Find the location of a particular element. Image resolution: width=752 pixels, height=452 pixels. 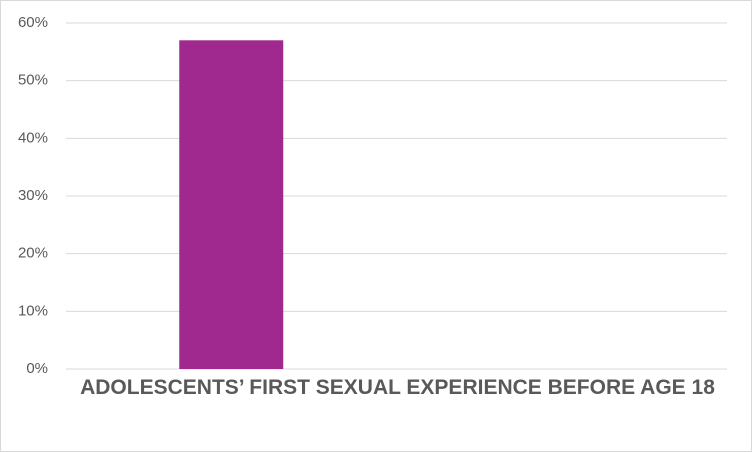

y-tick-label: 0% is located at coordinates (37, 368).